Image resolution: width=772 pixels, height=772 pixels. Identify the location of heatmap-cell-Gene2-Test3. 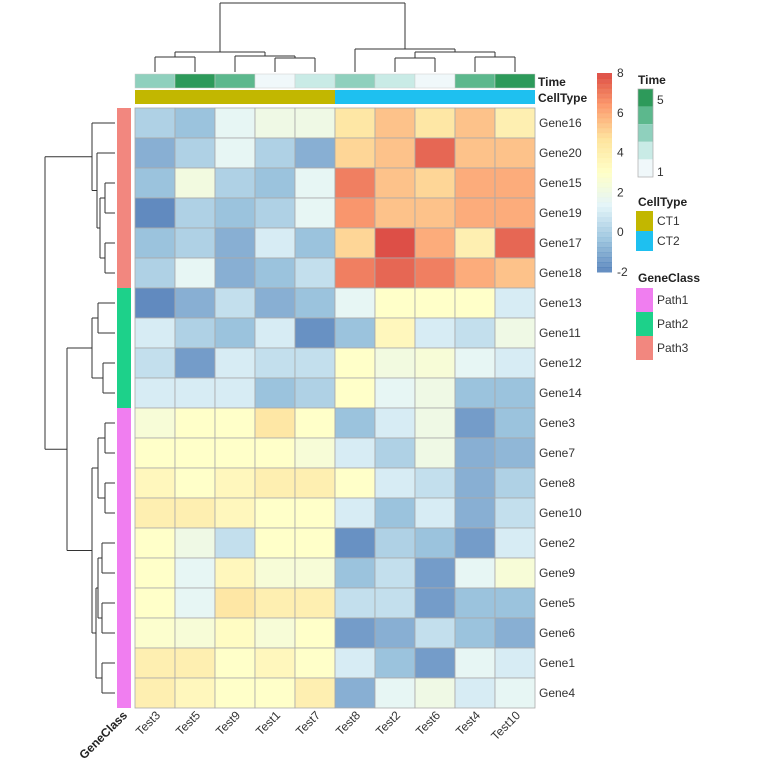
(155, 543).